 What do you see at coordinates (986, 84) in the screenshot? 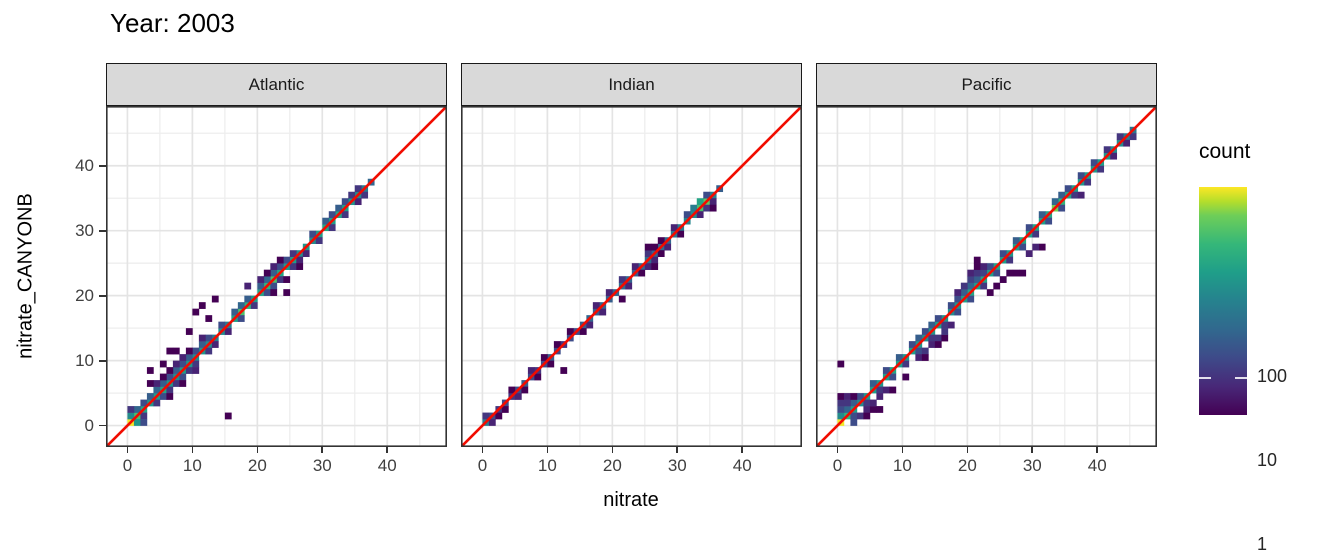
I see `facet-strip-pacific: Pacific` at bounding box center [986, 84].